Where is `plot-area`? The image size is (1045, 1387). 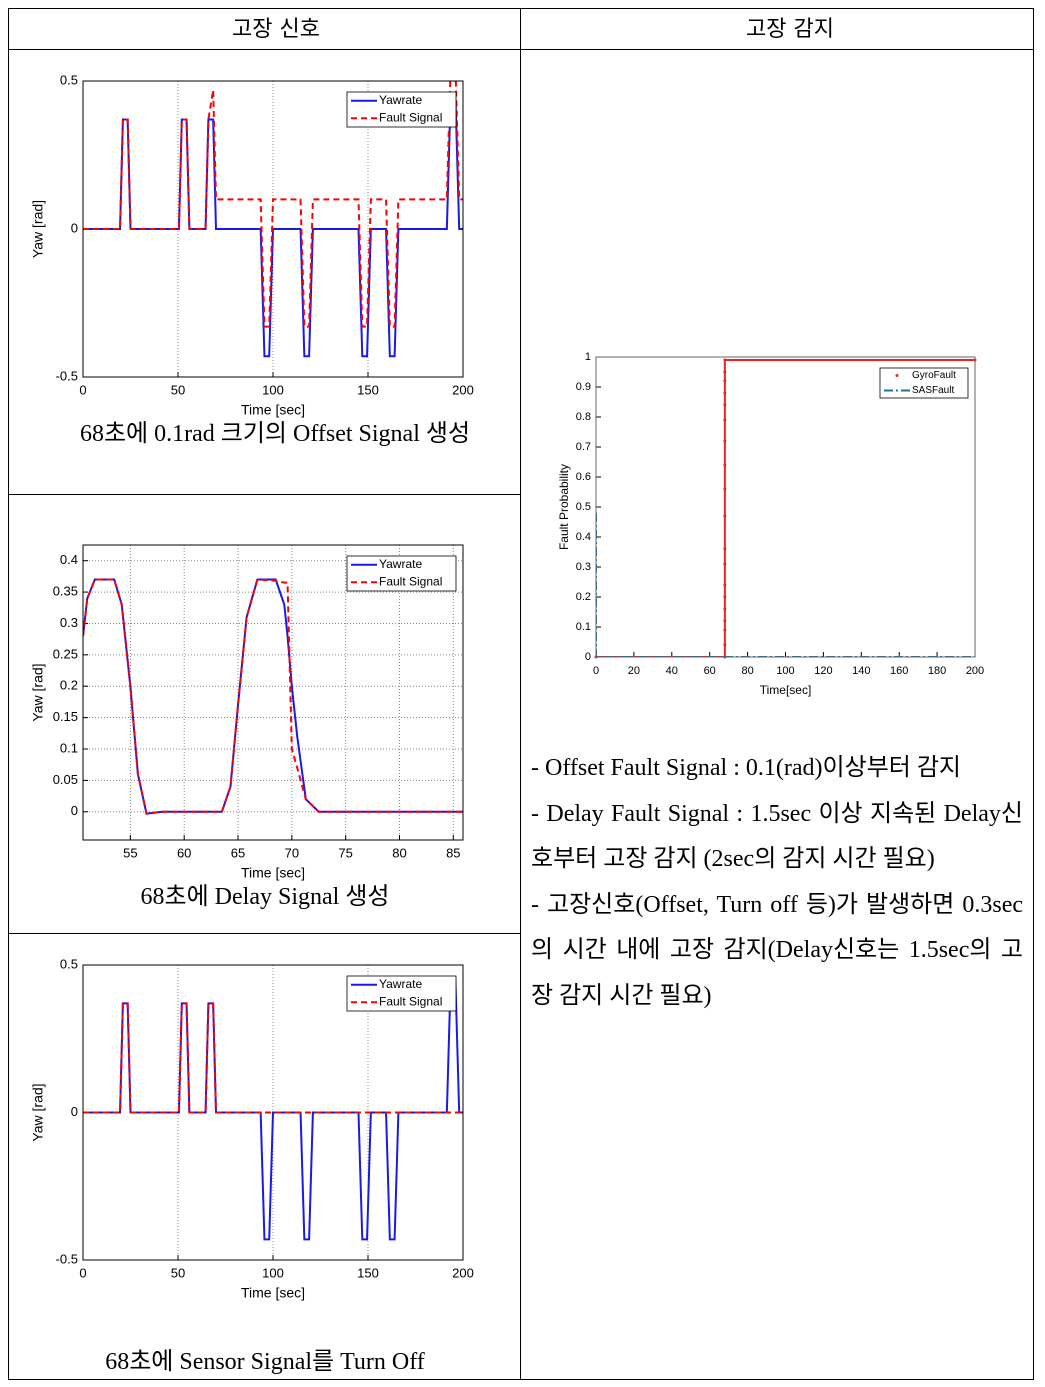 plot-area is located at coordinates (785, 507).